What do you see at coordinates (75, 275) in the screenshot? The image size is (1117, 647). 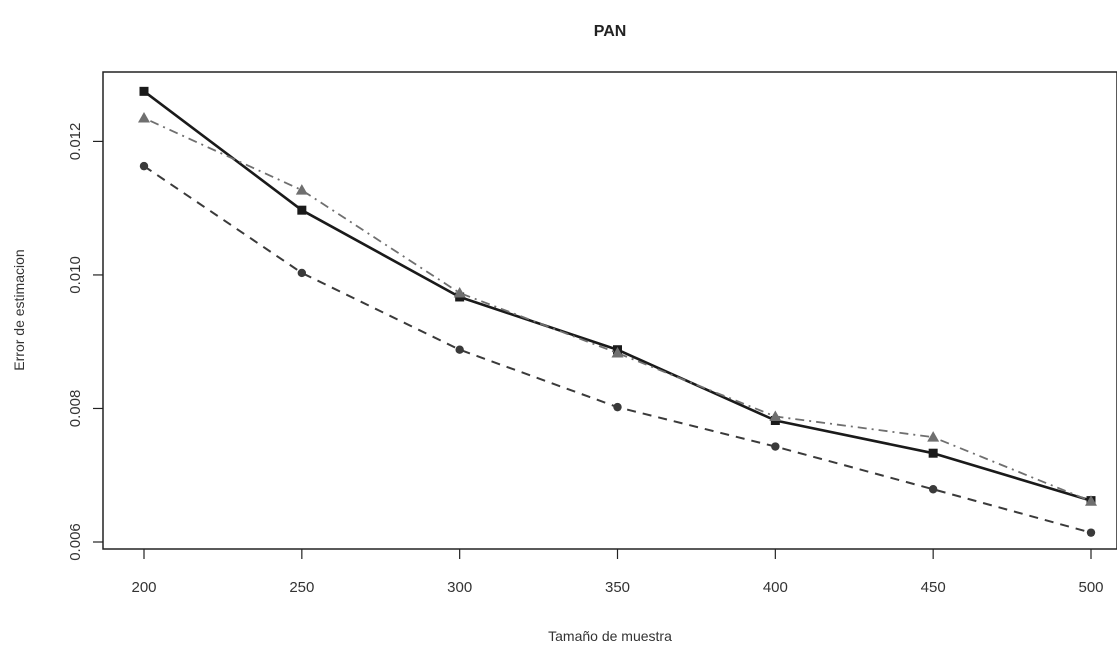 I see `y-tick-label: 0.010` at bounding box center [75, 275].